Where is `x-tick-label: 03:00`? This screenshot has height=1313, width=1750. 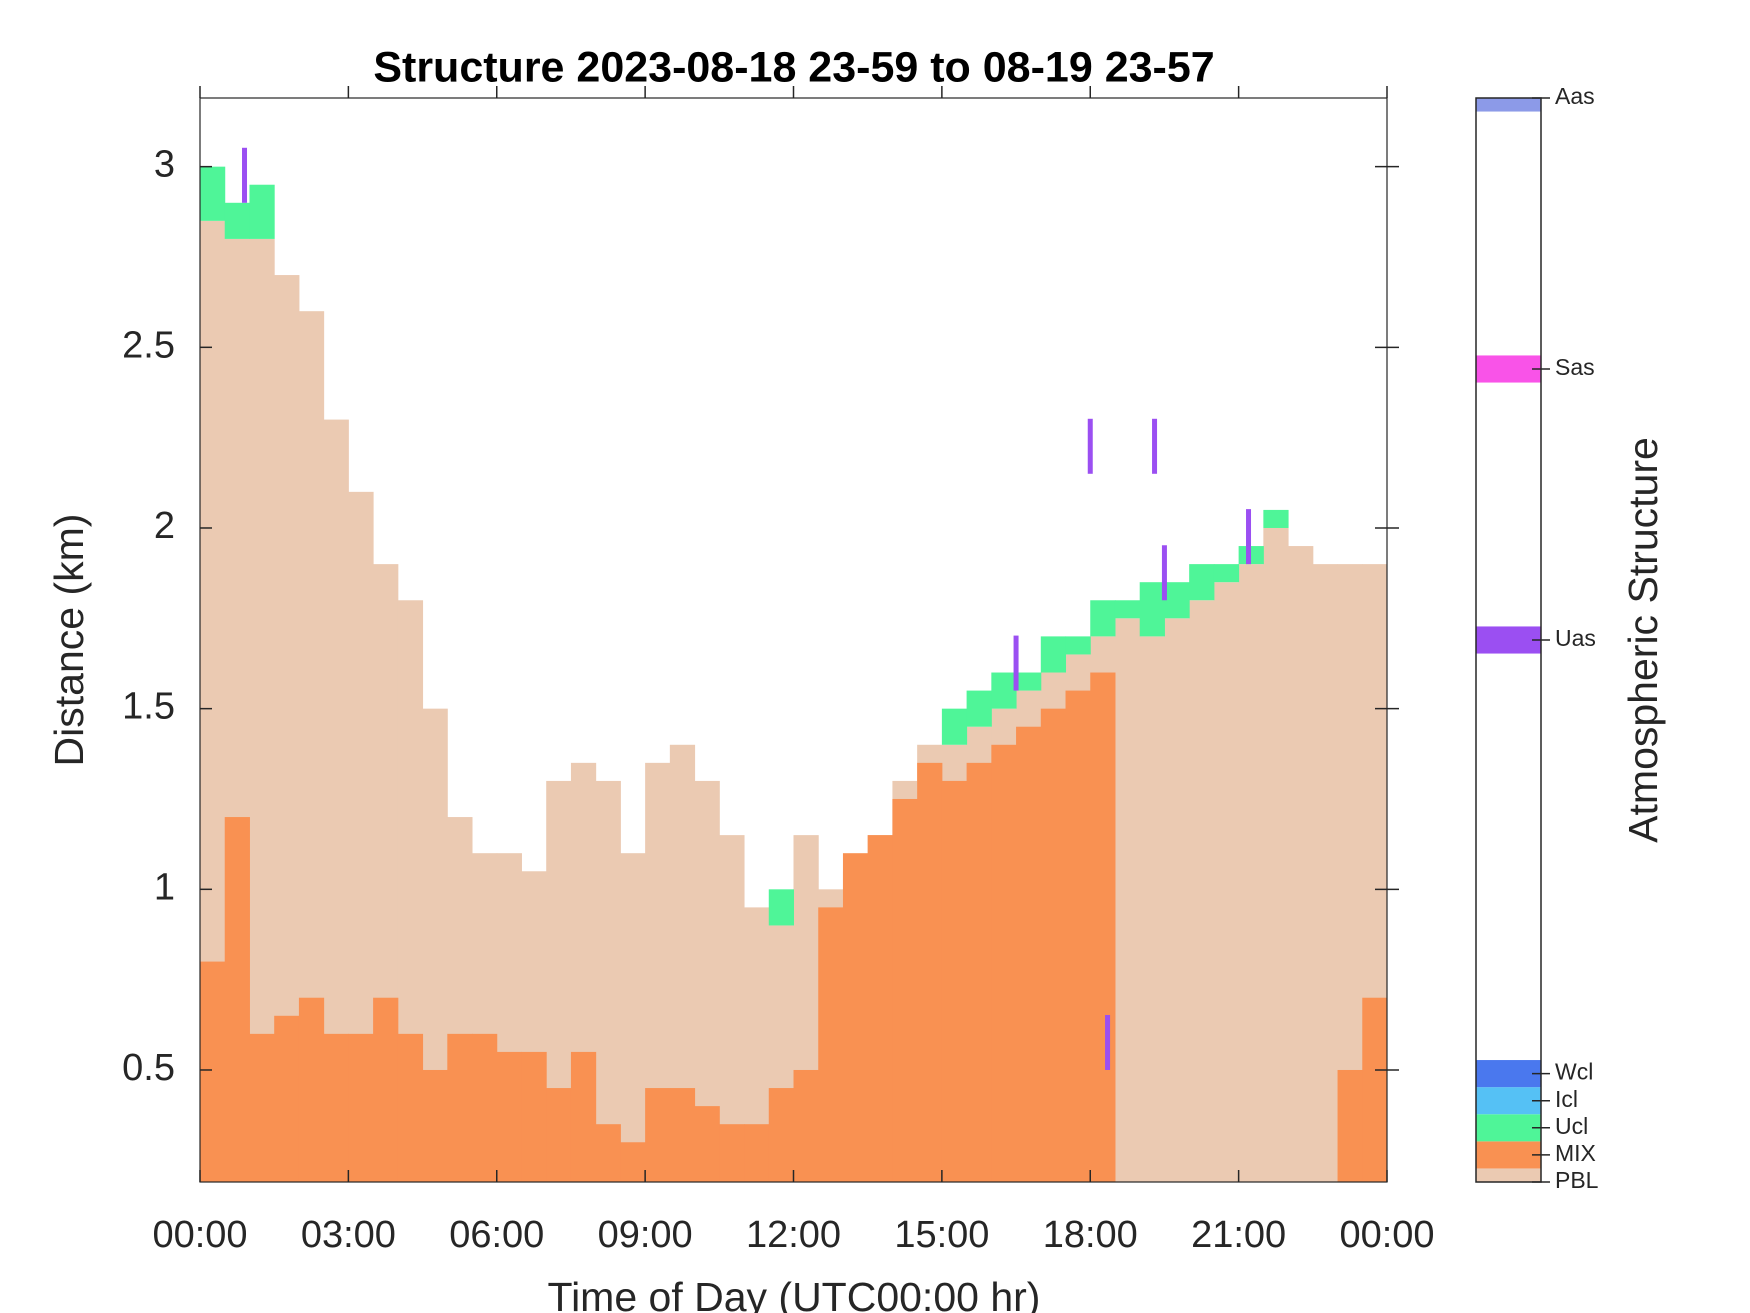
x-tick-label: 03:00 is located at coordinates (348, 1235).